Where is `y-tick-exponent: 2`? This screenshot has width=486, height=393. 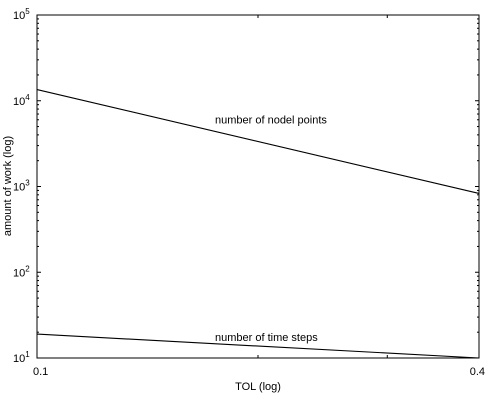 y-tick-exponent: 2 is located at coordinates (27, 268).